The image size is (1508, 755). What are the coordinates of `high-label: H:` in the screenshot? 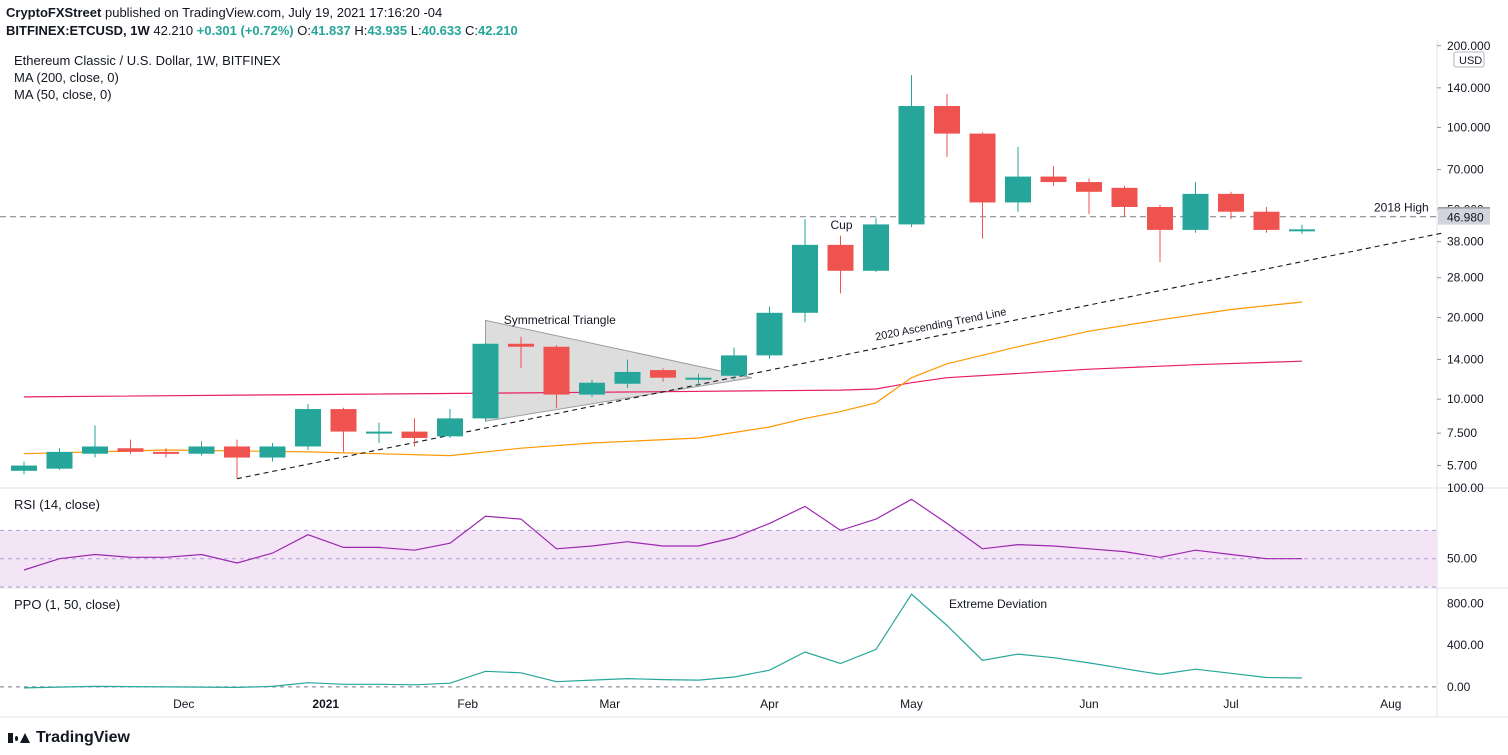 It's located at (361, 30).